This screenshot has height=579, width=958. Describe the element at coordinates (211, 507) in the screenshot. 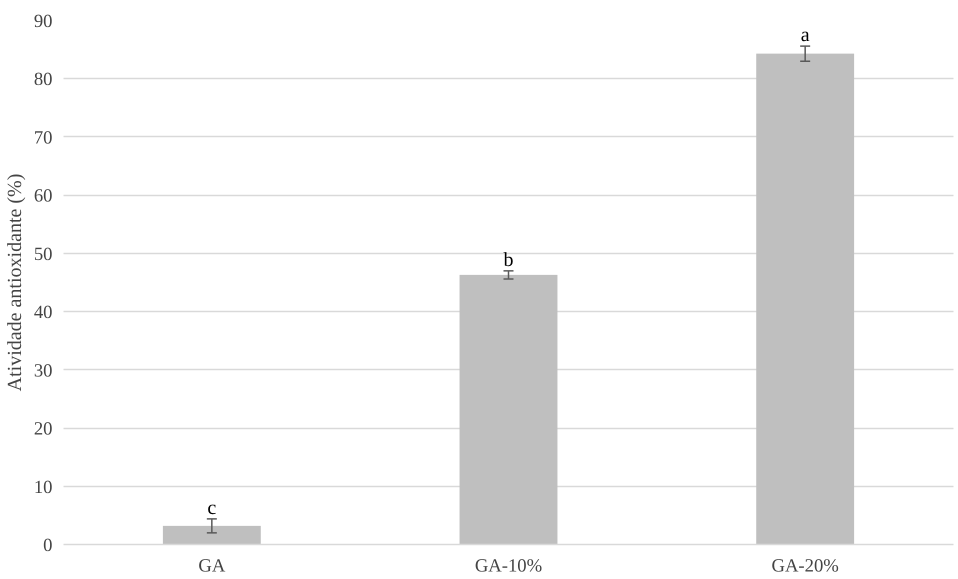

I see `annotation: c` at that location.